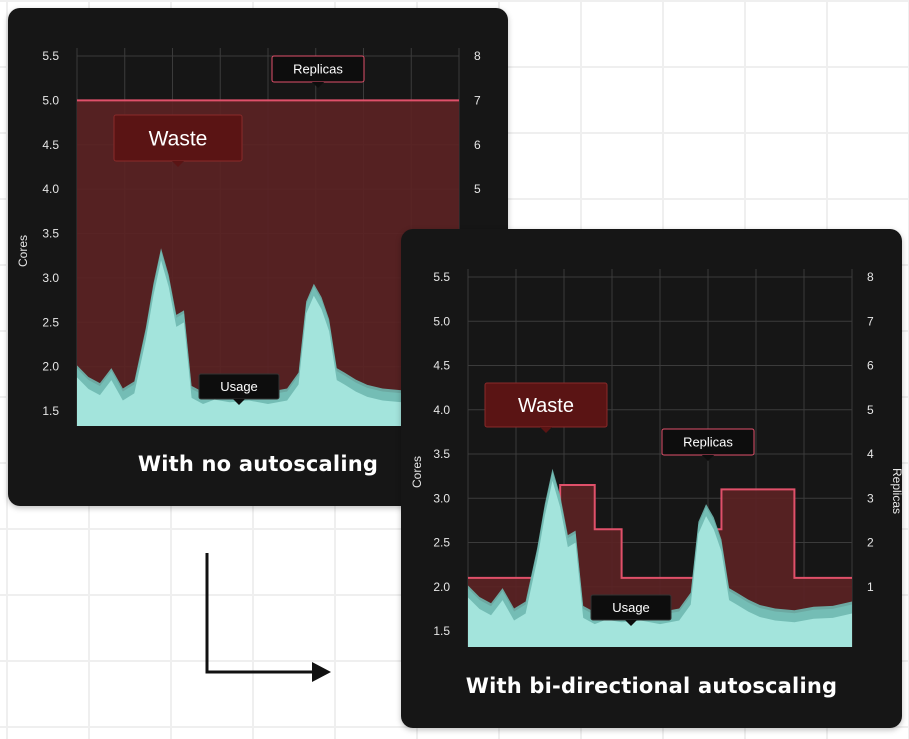 This screenshot has height=739, width=909. Describe the element at coordinates (896, 491) in the screenshot. I see `y2-axis-label: Replicas` at that location.